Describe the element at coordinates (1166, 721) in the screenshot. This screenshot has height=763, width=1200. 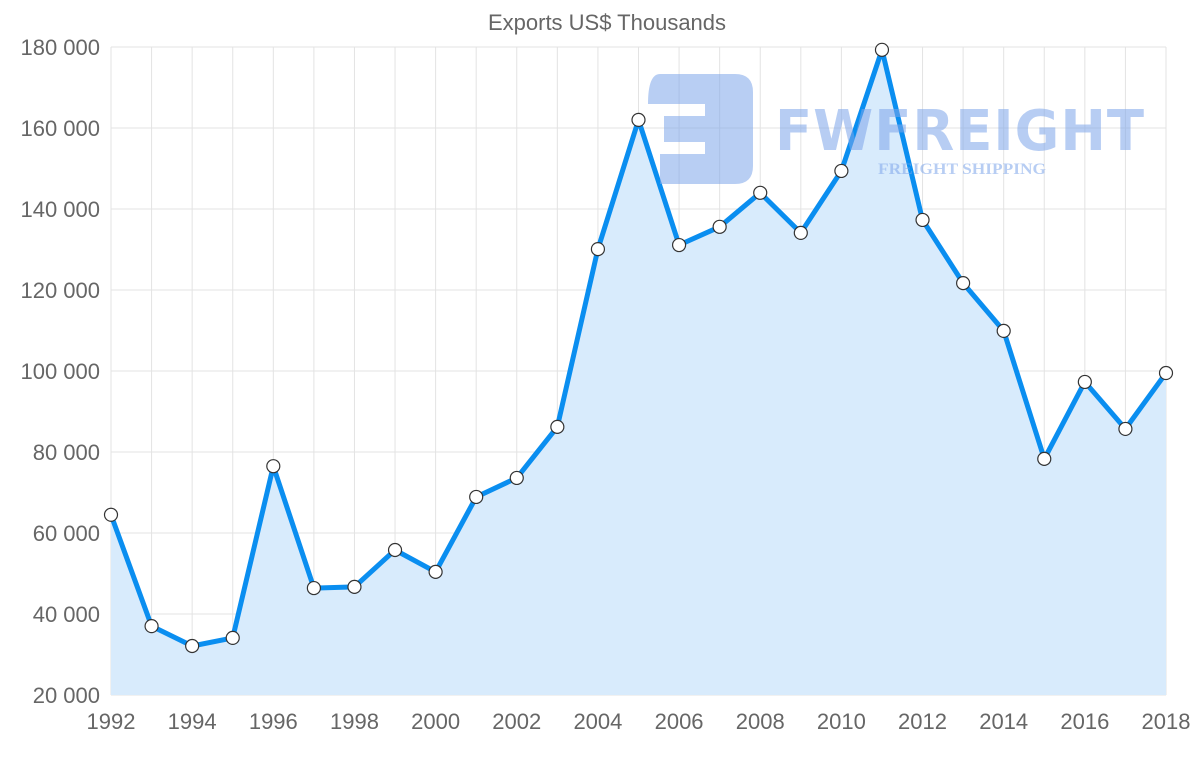
I see `x-tick-label: 2018` at that location.